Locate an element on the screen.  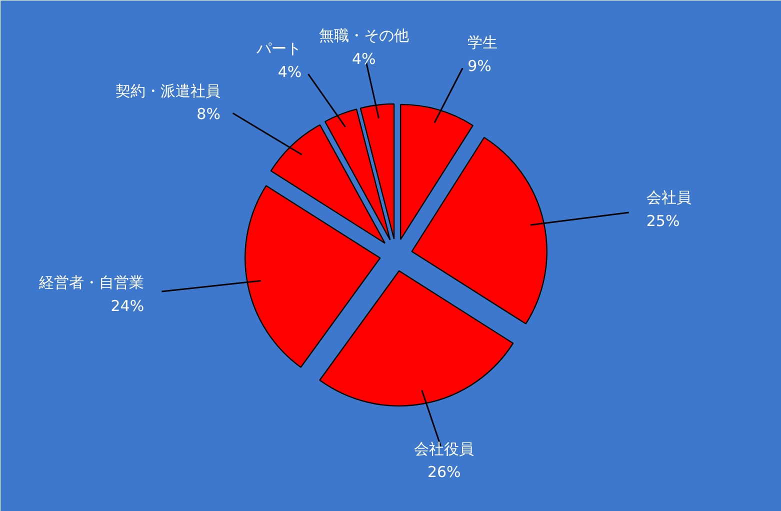
data-label: 9% is located at coordinates (480, 65).